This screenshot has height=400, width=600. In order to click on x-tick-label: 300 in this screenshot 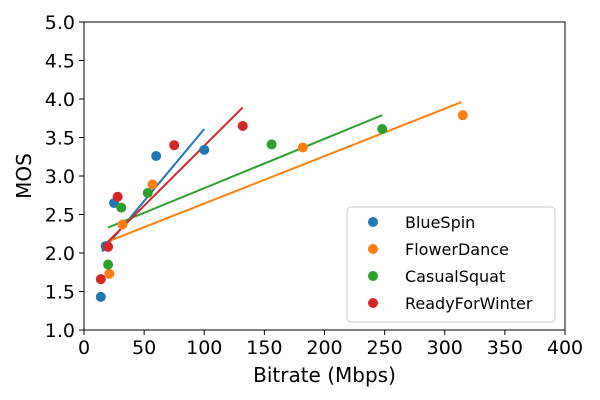, I will do `click(445, 348)`.